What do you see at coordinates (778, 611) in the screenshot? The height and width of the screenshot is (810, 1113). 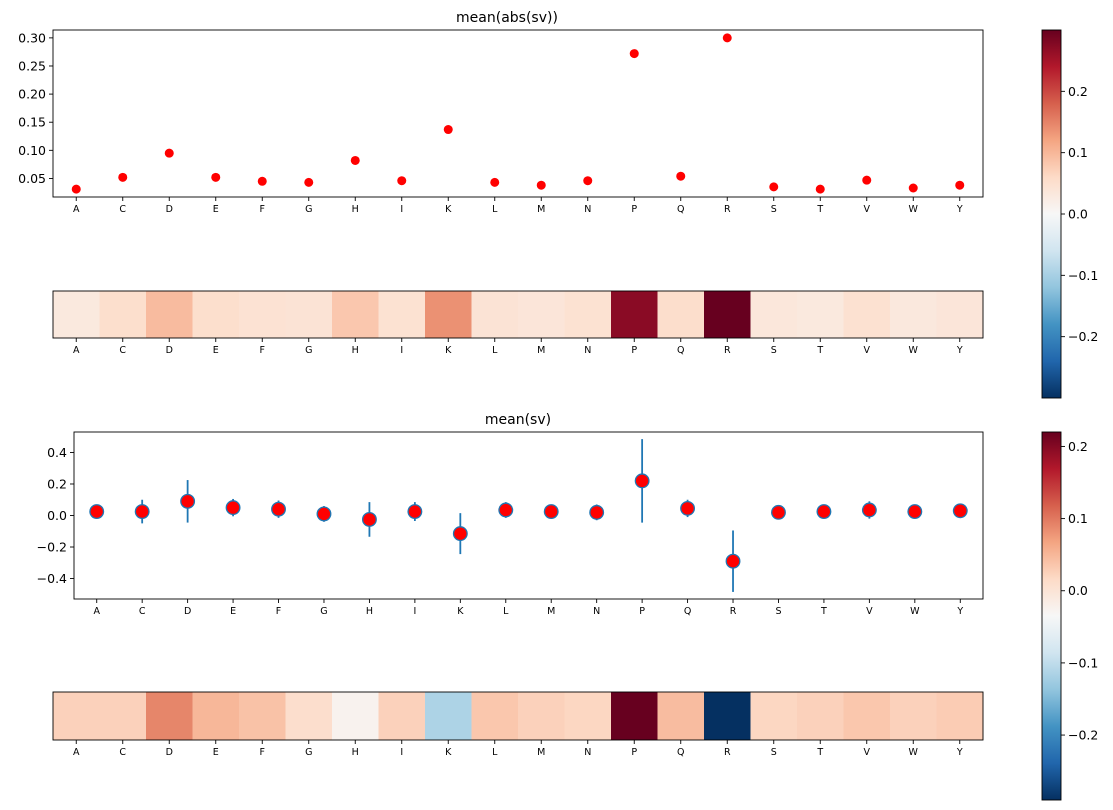 I see `x-tick-label: S` at bounding box center [778, 611].